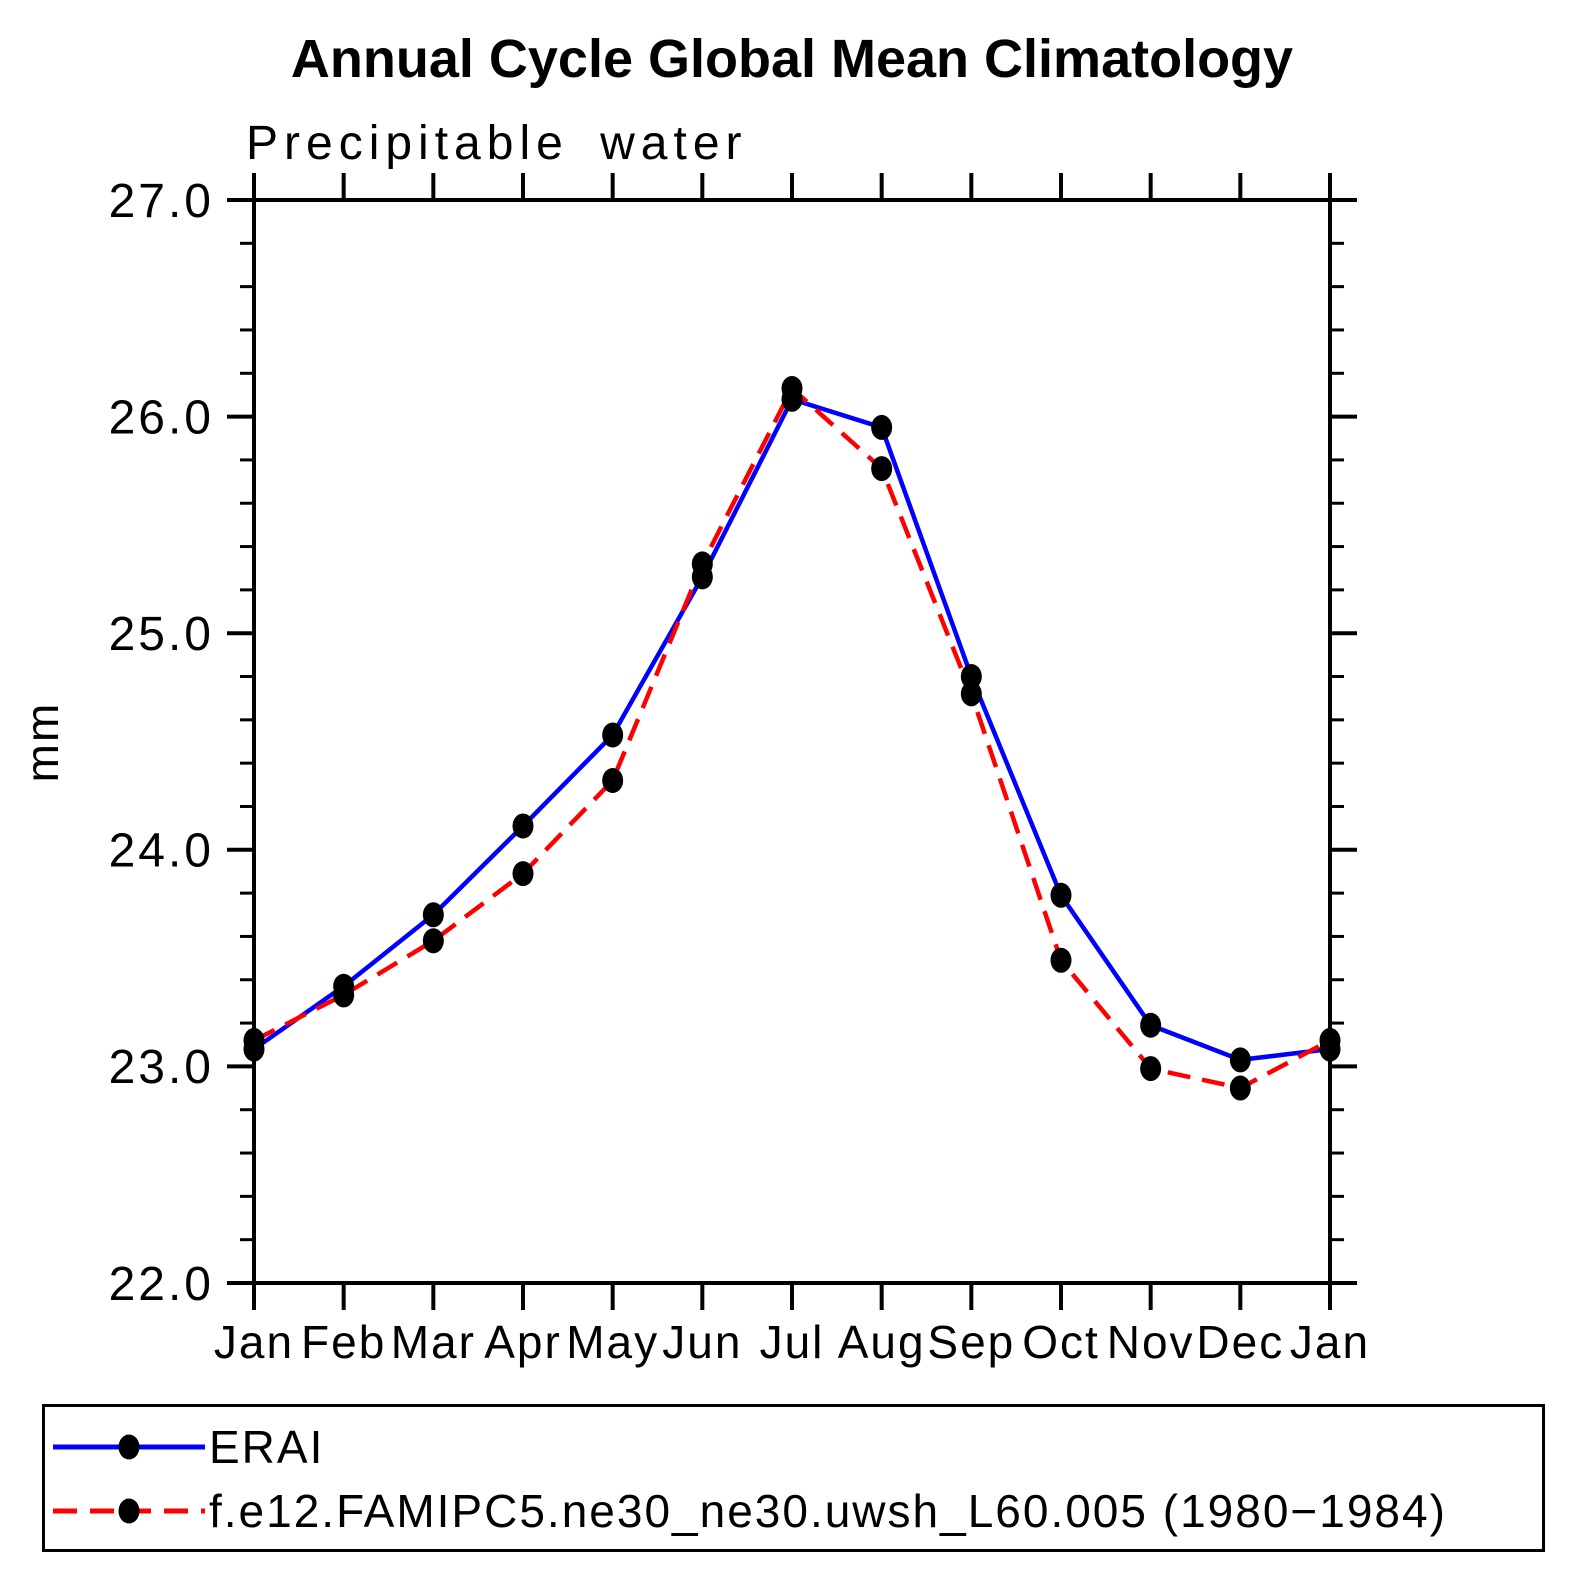 The image size is (1586, 1586). What do you see at coordinates (343, 1342) in the screenshot?
I see `x-tick-label: Feb` at bounding box center [343, 1342].